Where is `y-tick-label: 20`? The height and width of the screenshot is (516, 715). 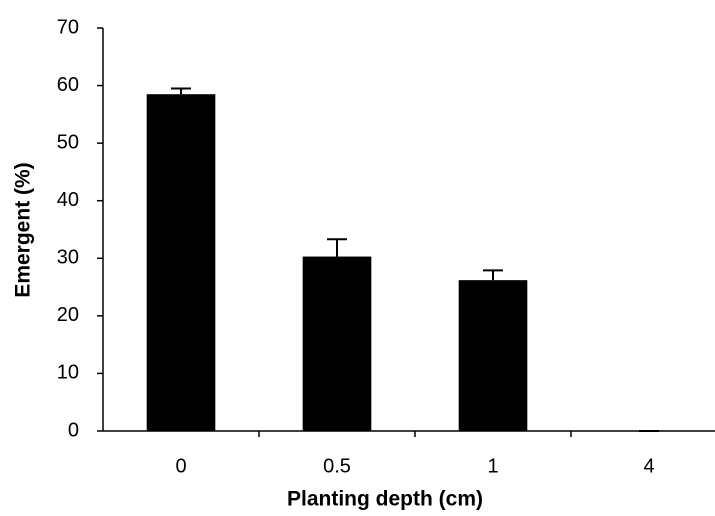
y-tick-label: 20 is located at coordinates (68, 315).